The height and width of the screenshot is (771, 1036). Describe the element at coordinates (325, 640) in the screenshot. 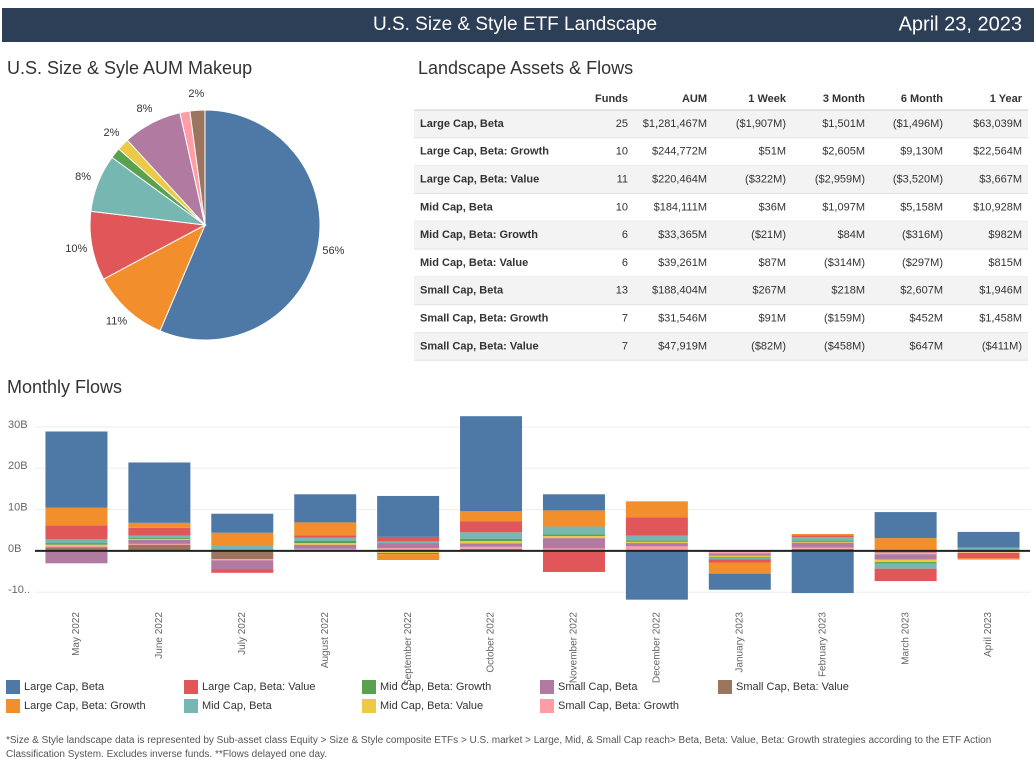

I see `x-tick-label: August 2022` at that location.